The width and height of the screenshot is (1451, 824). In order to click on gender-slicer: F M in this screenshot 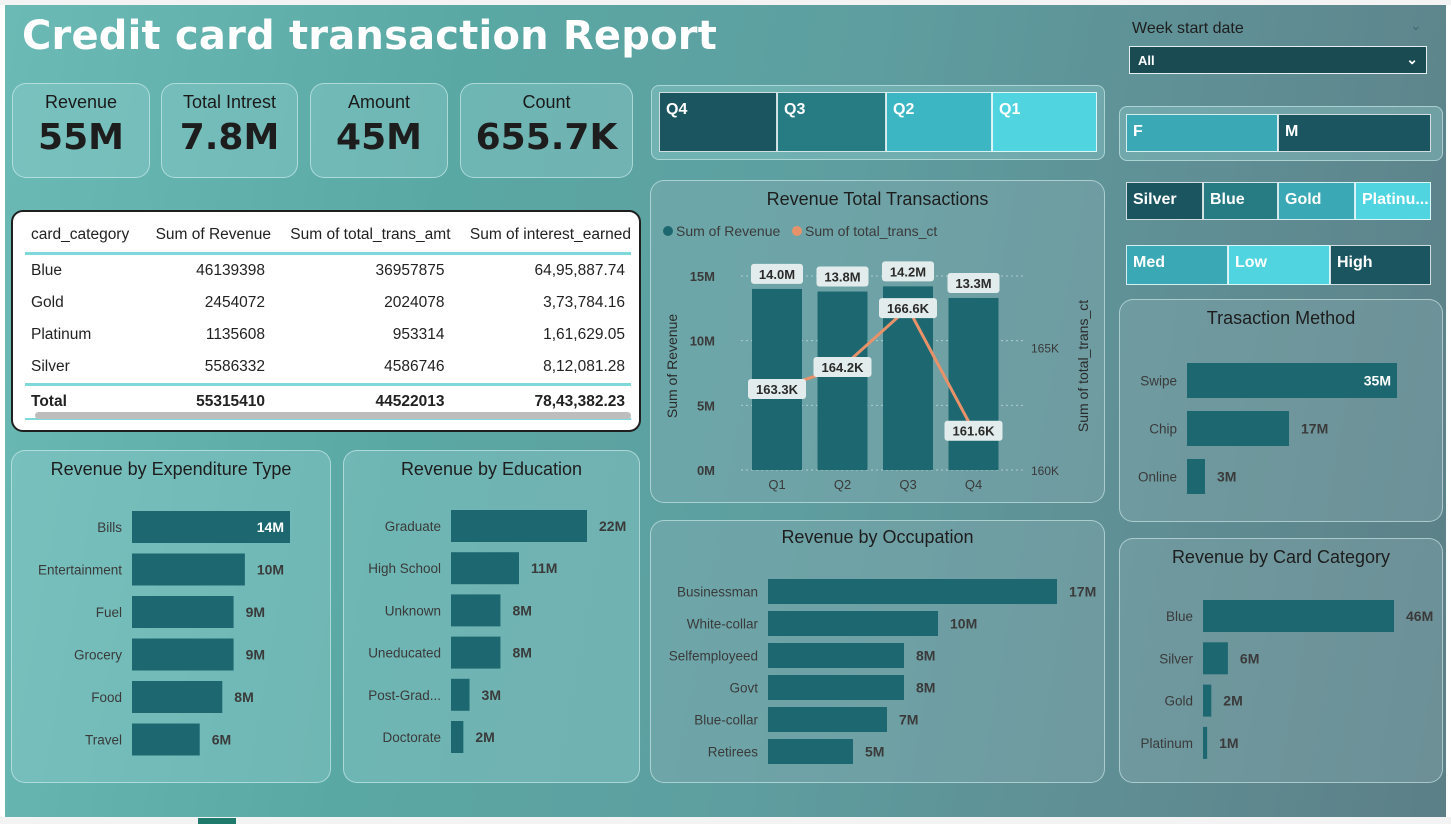, I will do `click(1278, 133)`.